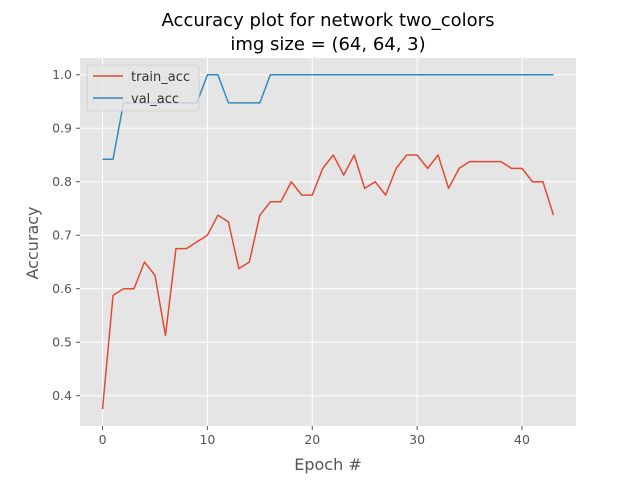  What do you see at coordinates (62, 74) in the screenshot?
I see `y-tick-label: 1.0` at bounding box center [62, 74].